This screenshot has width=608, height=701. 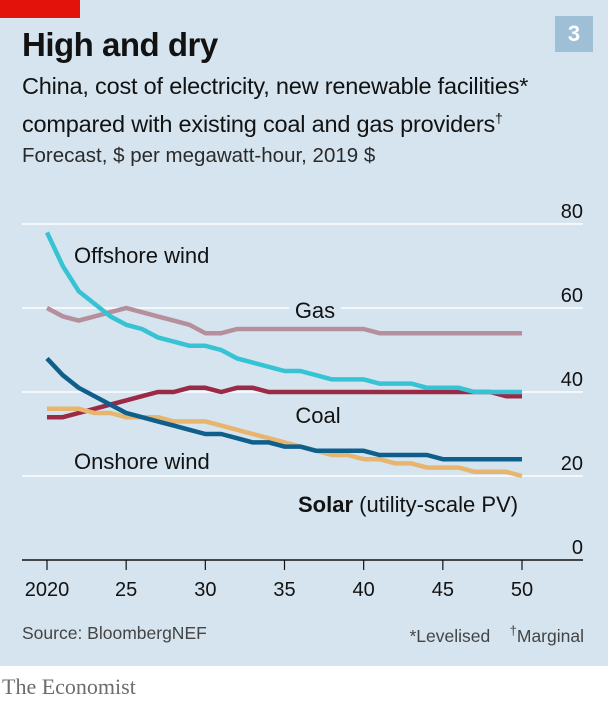 What do you see at coordinates (120, 44) in the screenshot?
I see `chart-title: High and dry` at bounding box center [120, 44].